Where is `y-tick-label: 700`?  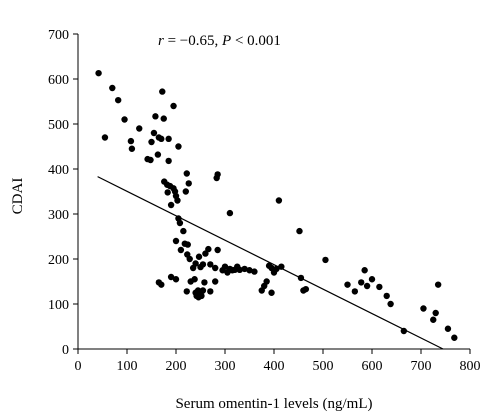
y-tick-label: 700 is located at coordinates (58, 35).